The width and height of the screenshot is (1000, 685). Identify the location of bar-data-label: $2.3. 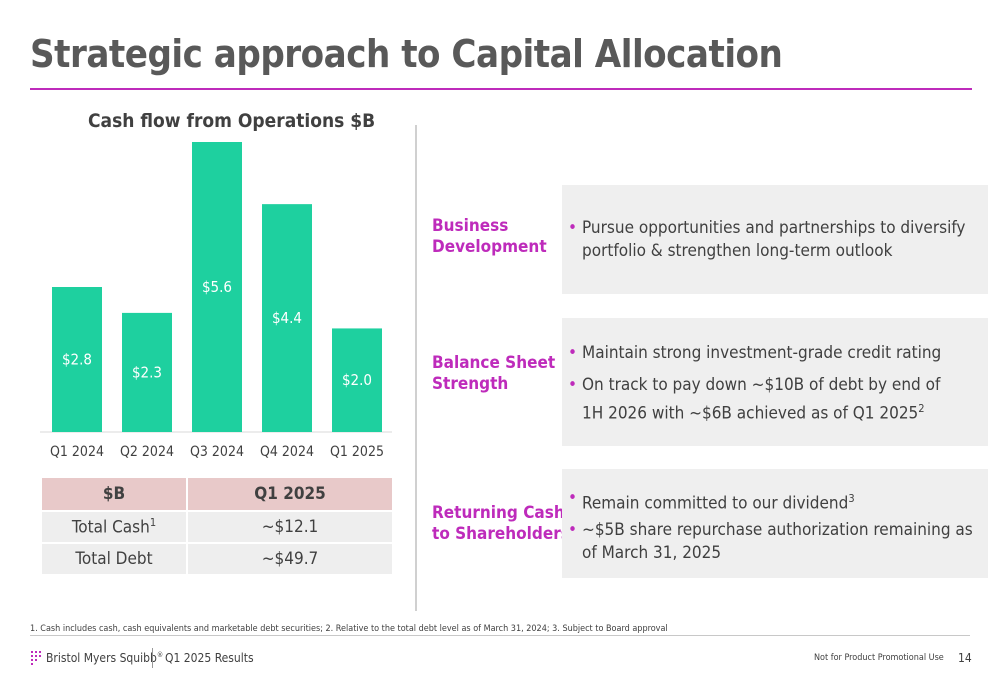
(147, 372).